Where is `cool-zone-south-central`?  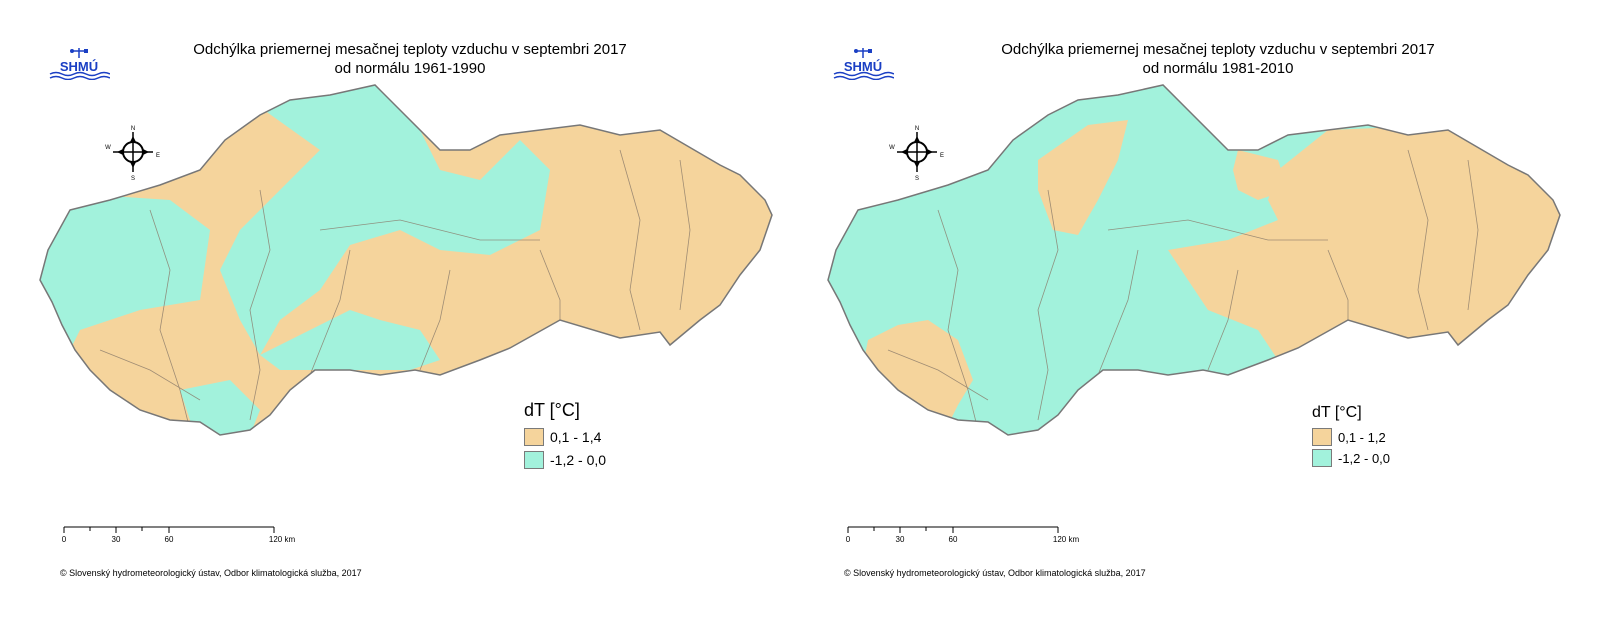
cool-zone-south-central is located at coordinates (350, 340).